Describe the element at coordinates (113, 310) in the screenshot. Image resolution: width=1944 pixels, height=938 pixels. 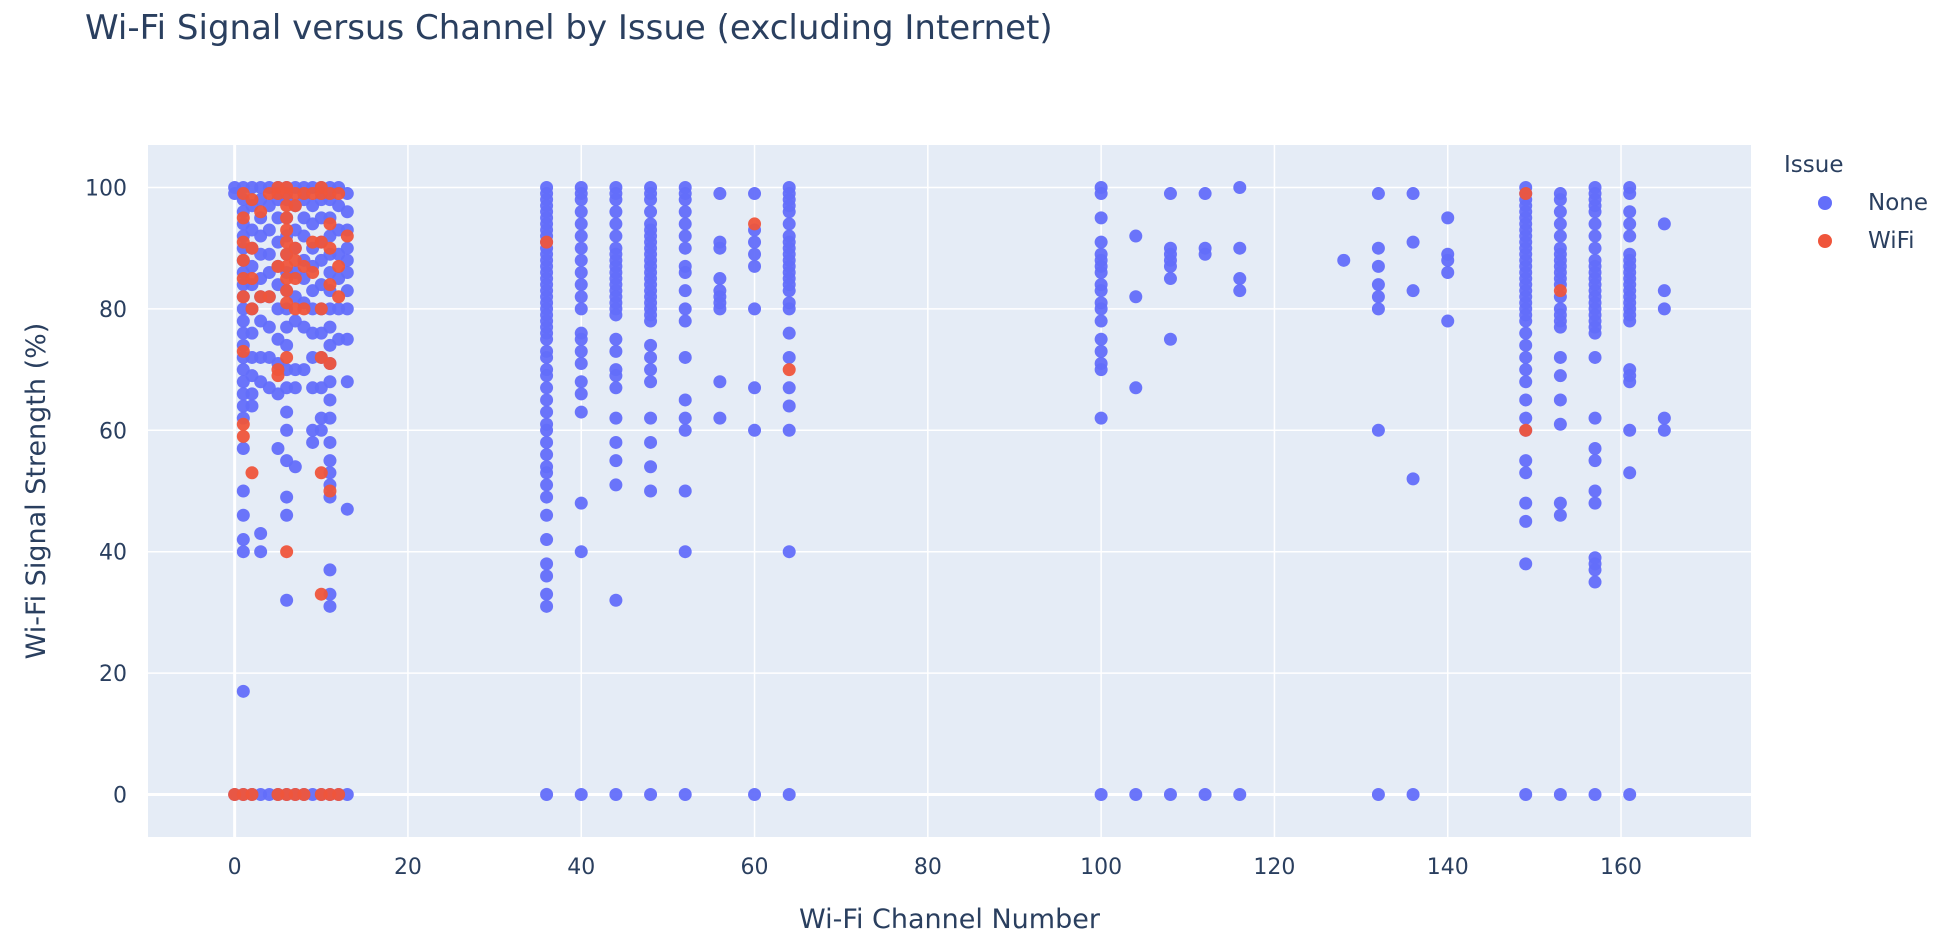
I see `y-tick-label: 80` at that location.